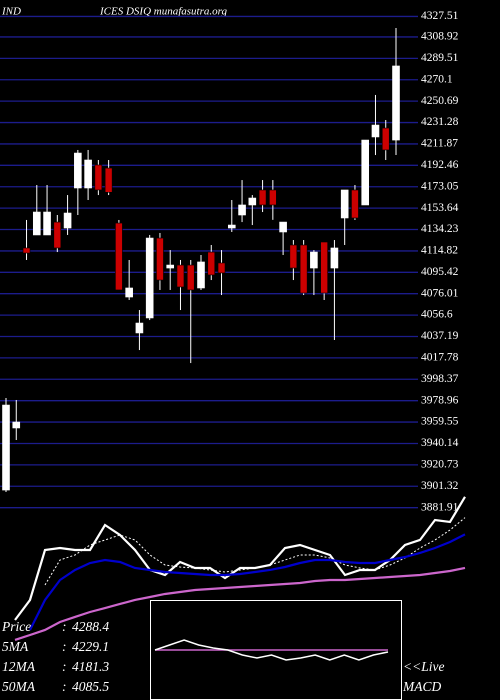 This screenshot has height=700, width=500. What do you see at coordinates (271, 650) in the screenshot?
I see `macd-line` at bounding box center [271, 650].